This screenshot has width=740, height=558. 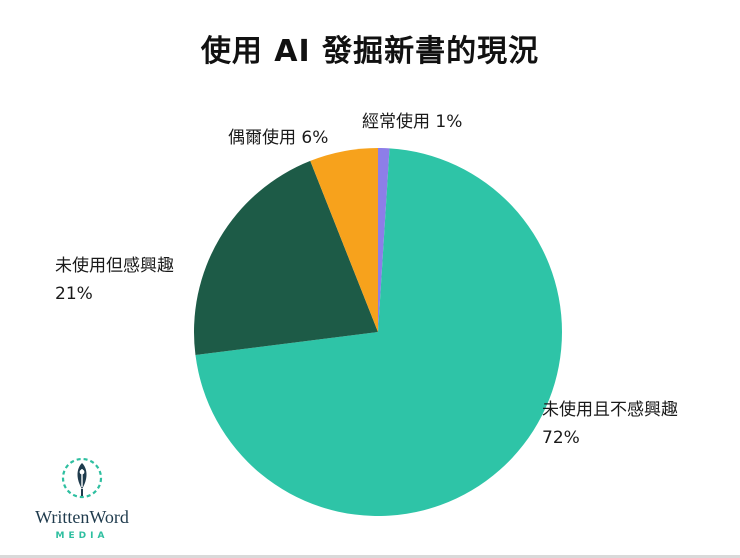 I want to click on written-word-media-logo: WrittenWord MEDIA, so click(x=82, y=498).